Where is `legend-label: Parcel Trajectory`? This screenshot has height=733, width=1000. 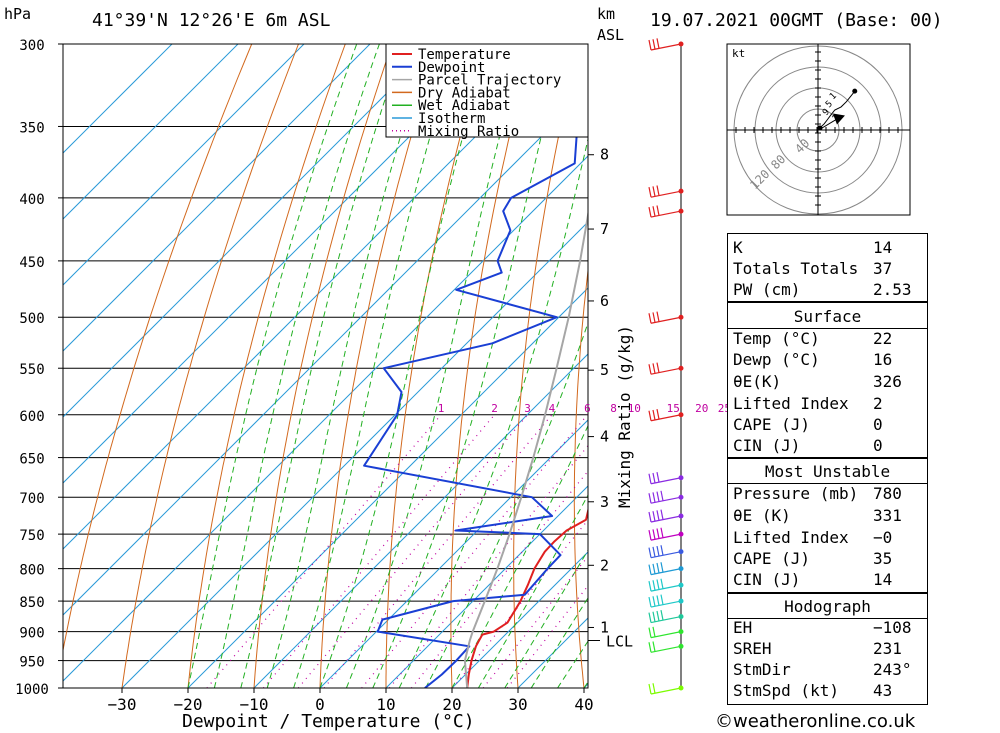
legend-label: Parcel Trajectory is located at coordinates (489, 81).